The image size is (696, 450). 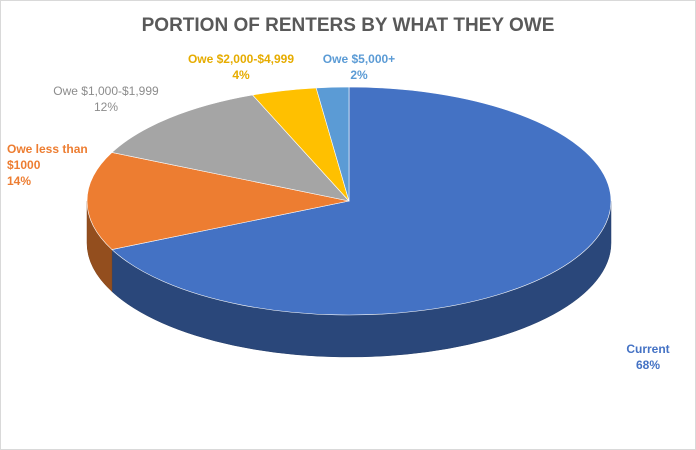 I want to click on label-name: Owe $5,000+, so click(x=359, y=59).